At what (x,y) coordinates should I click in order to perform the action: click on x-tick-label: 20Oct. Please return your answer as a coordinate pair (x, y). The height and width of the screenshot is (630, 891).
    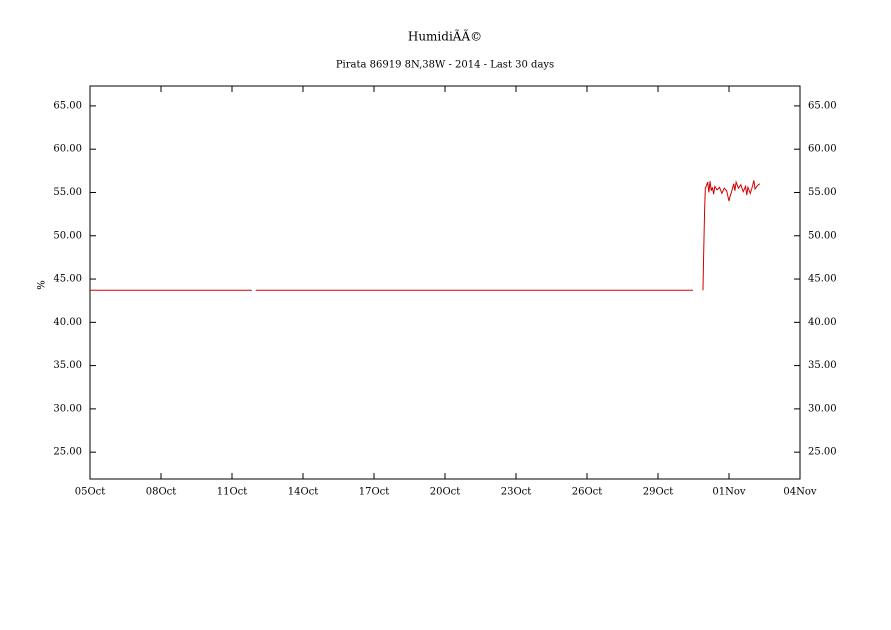
    Looking at the image, I should click on (445, 492).